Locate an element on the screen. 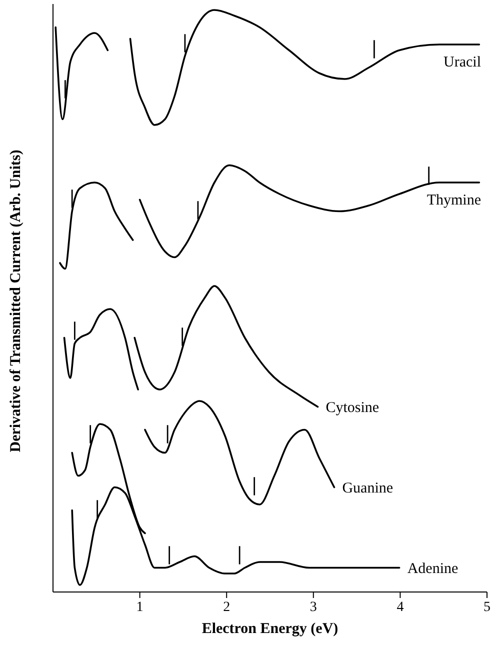 This screenshot has height=645, width=491. x-tick-label: 1 is located at coordinates (140, 607).